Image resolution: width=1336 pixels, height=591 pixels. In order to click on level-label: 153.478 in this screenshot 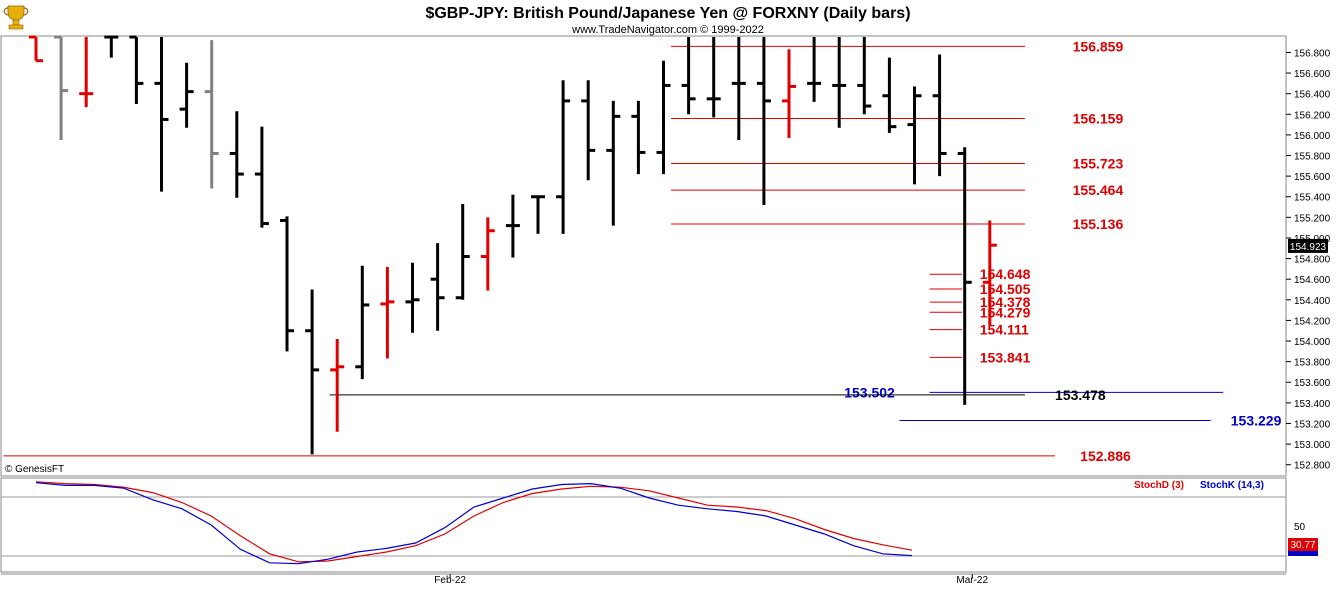, I will do `click(1080, 395)`.